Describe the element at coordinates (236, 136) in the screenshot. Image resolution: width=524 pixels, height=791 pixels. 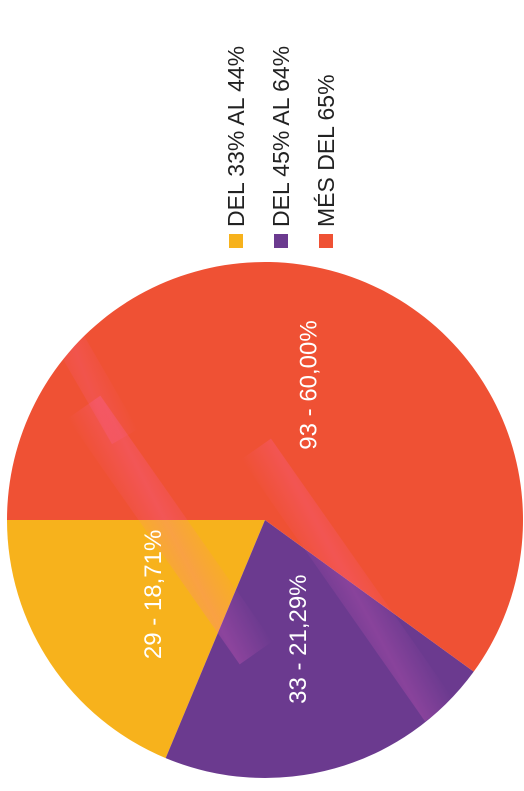
I see `legend-label: DEL 33% AL 44%` at that location.